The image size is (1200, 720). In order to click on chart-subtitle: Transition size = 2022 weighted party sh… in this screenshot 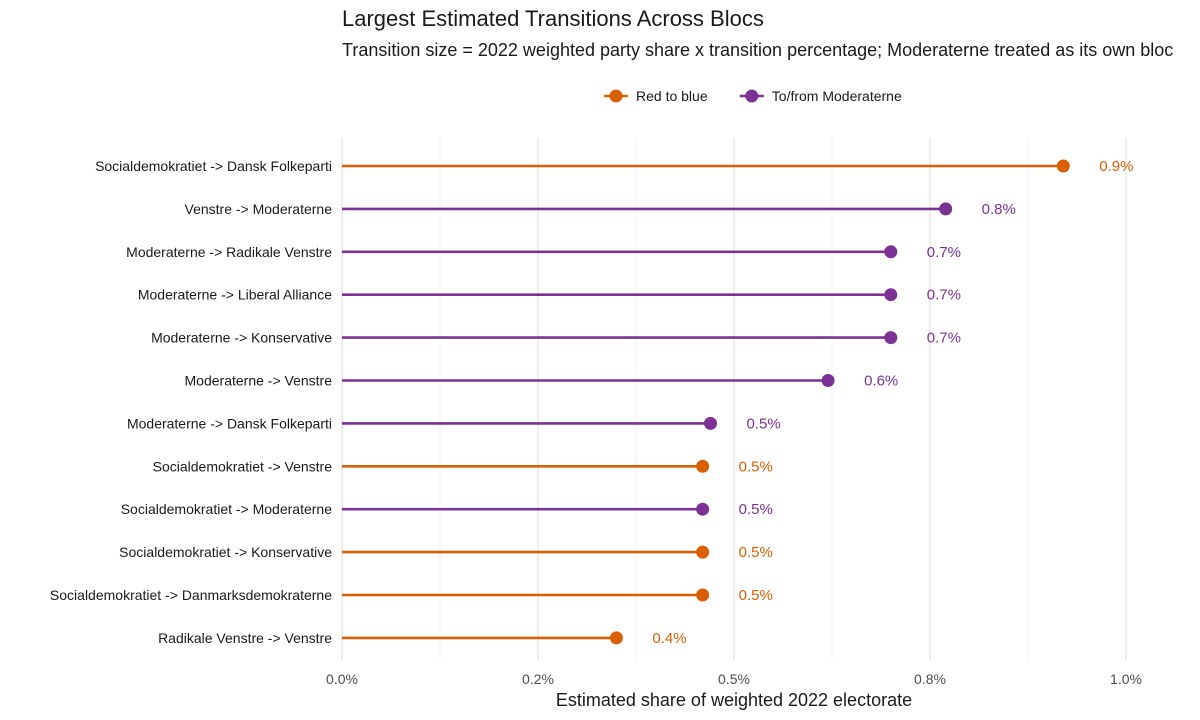, I will do `click(758, 50)`.